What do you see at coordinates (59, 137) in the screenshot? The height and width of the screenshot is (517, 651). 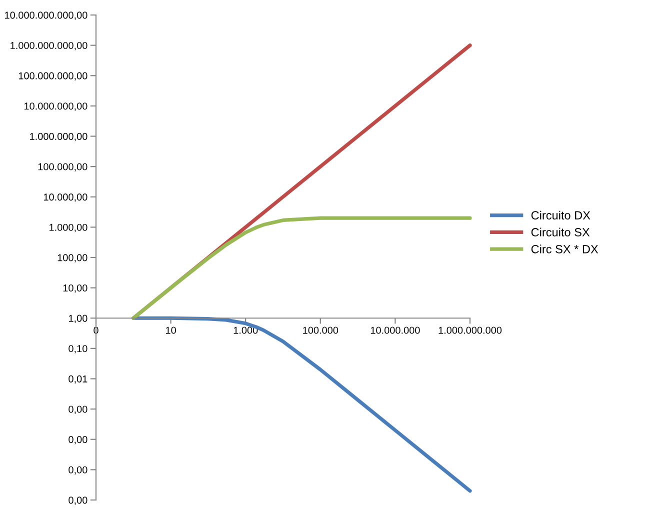 I see `y-tick-label: 1.000.000,00` at bounding box center [59, 137].